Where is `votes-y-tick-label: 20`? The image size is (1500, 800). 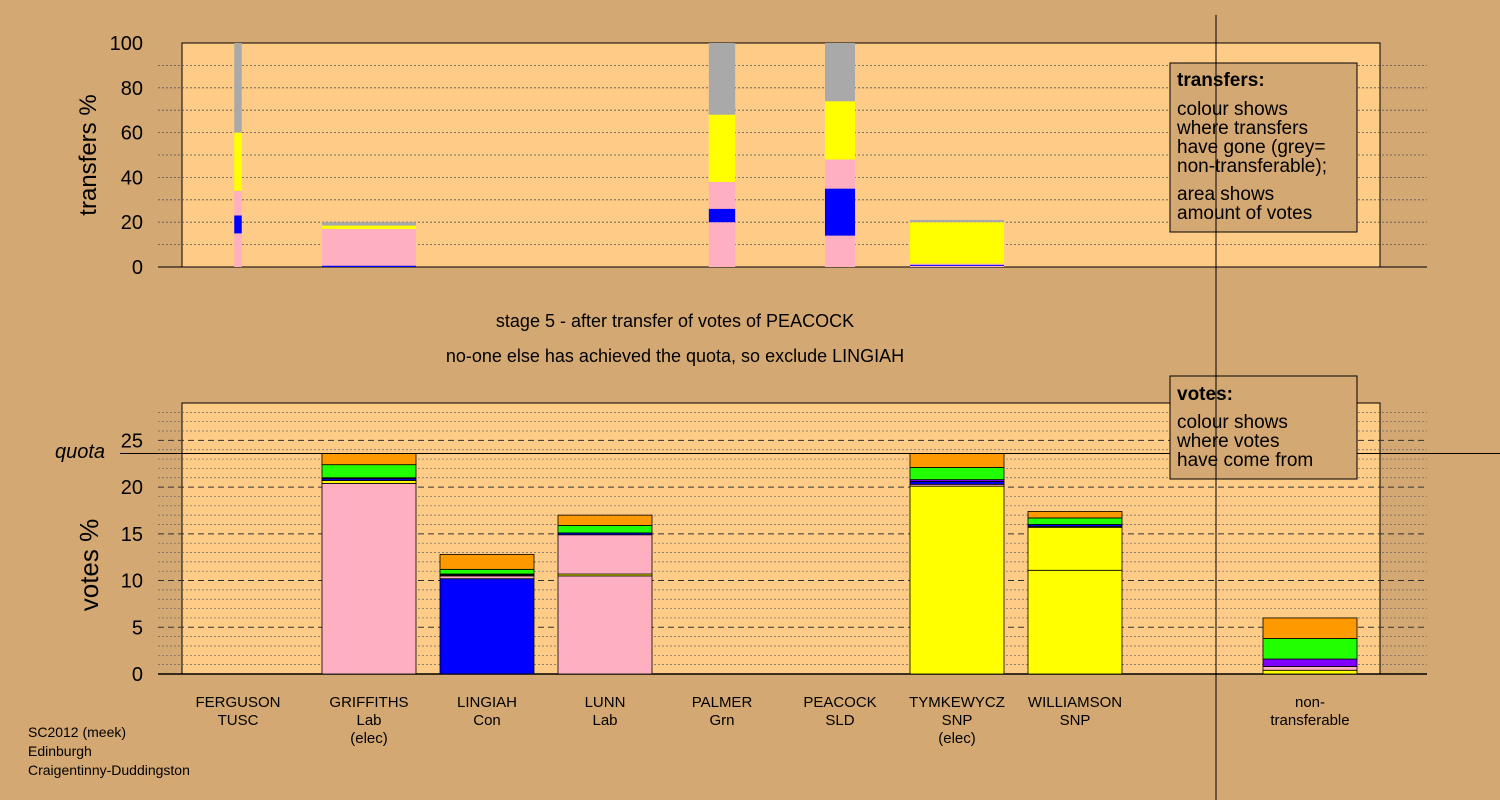 votes-y-tick-label: 20 is located at coordinates (132, 488).